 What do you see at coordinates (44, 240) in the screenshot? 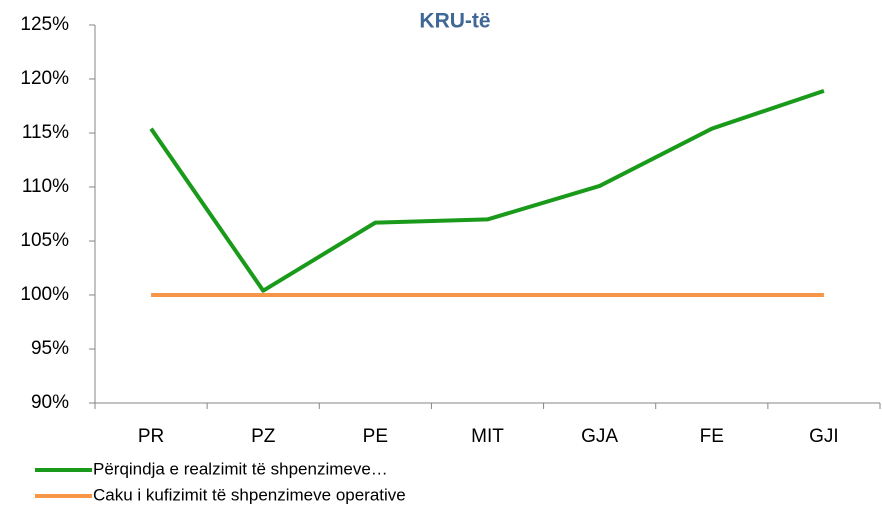
I see `y-tick-label: 105%` at bounding box center [44, 240].